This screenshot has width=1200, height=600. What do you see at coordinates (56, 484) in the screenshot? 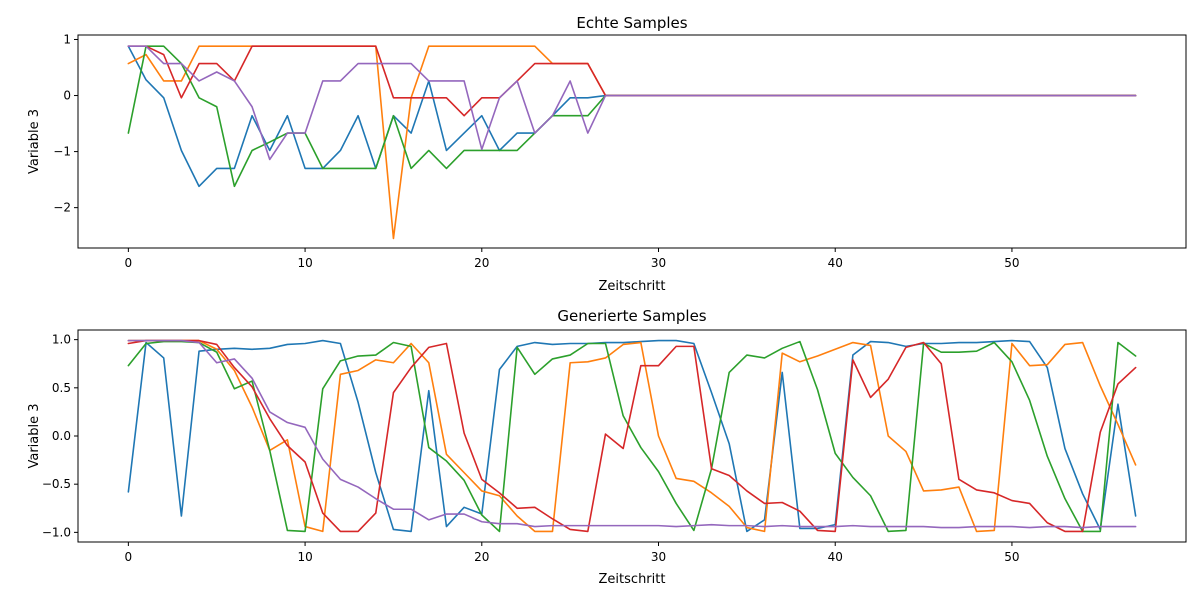
I see `y-tick-label: −0.5` at bounding box center [56, 484].